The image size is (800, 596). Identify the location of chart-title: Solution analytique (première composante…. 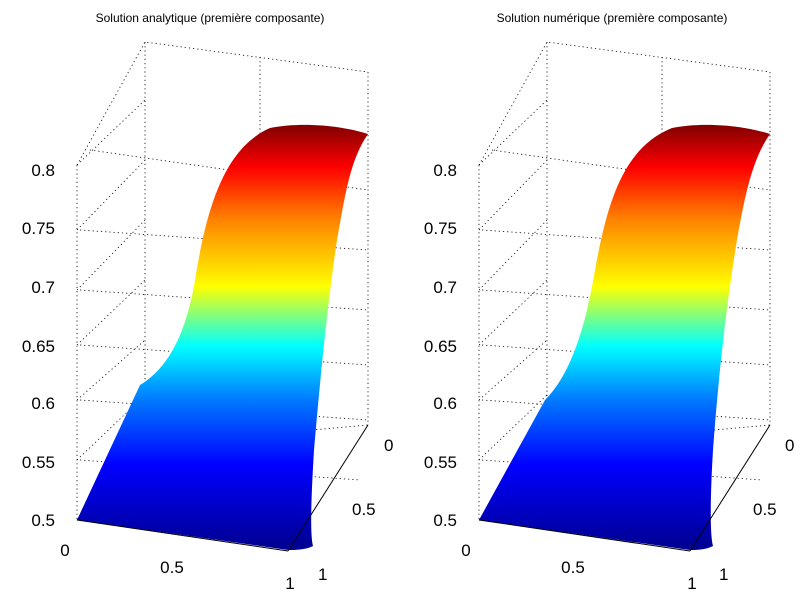
(210, 18).